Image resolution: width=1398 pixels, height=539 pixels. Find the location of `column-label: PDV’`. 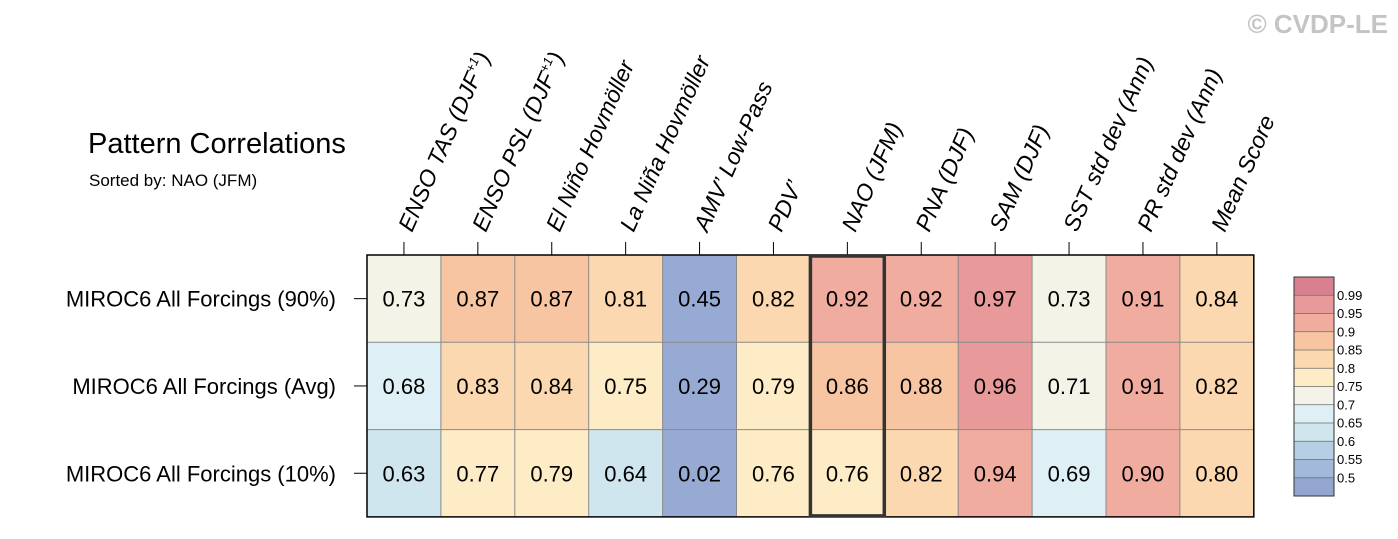

column-label: PDV’ is located at coordinates (784, 205).